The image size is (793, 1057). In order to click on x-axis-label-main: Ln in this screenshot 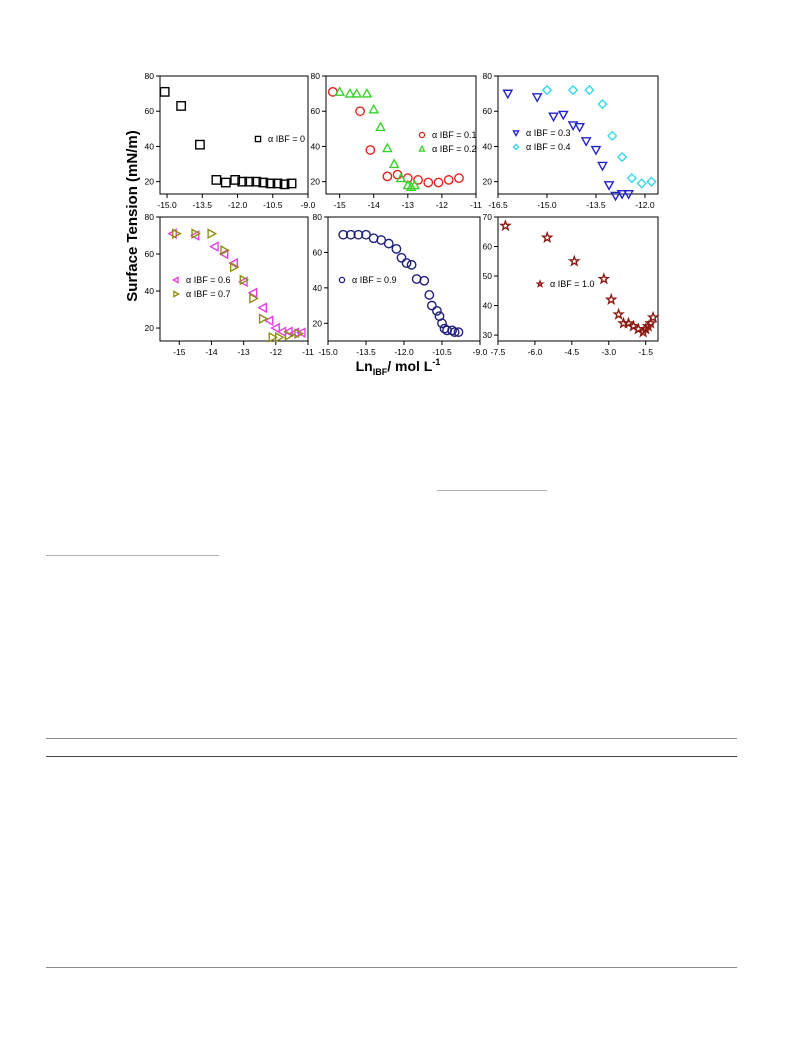, I will do `click(364, 366)`.